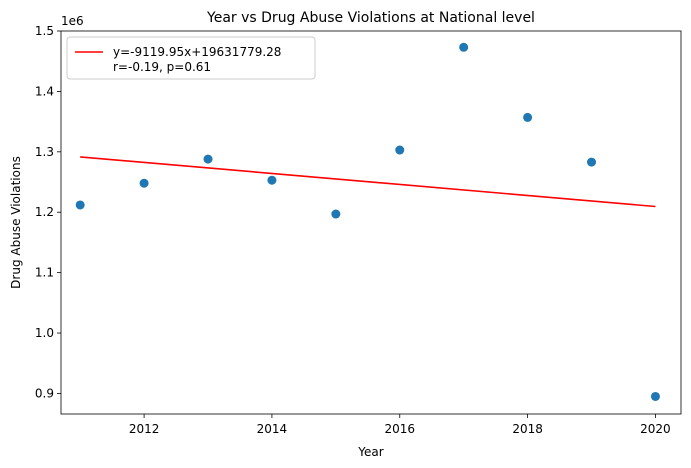  I want to click on y-tick-label: 1.4, so click(44, 91).